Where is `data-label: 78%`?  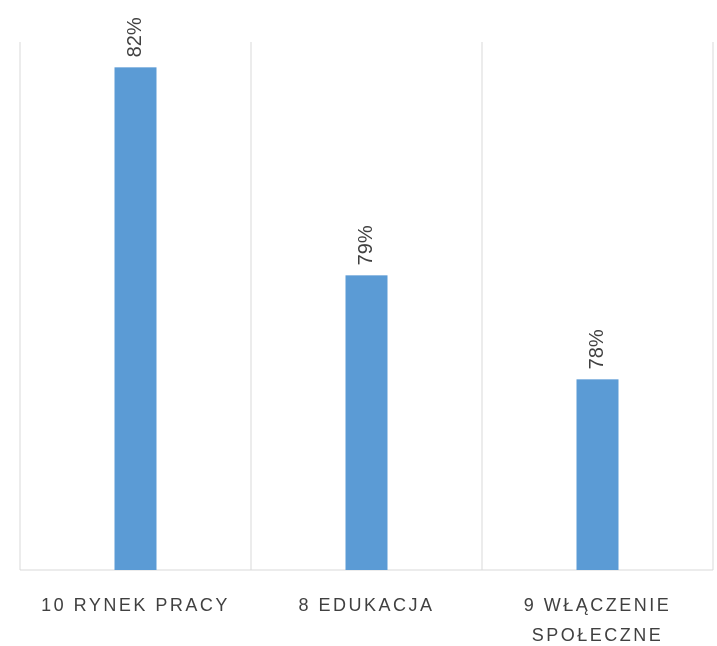 data-label: 78% is located at coordinates (597, 349).